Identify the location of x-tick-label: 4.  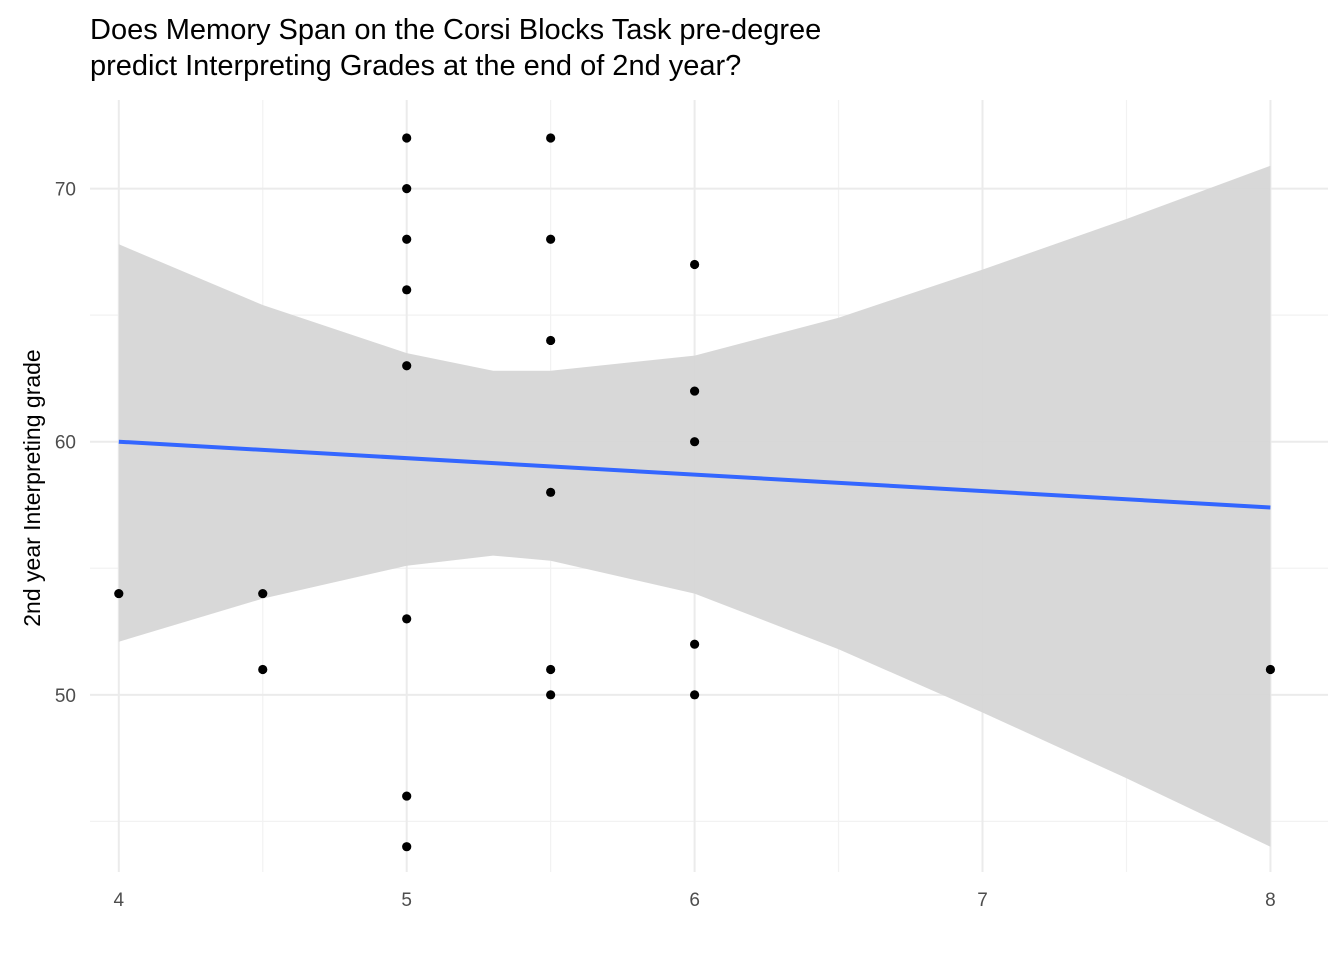
(119, 900).